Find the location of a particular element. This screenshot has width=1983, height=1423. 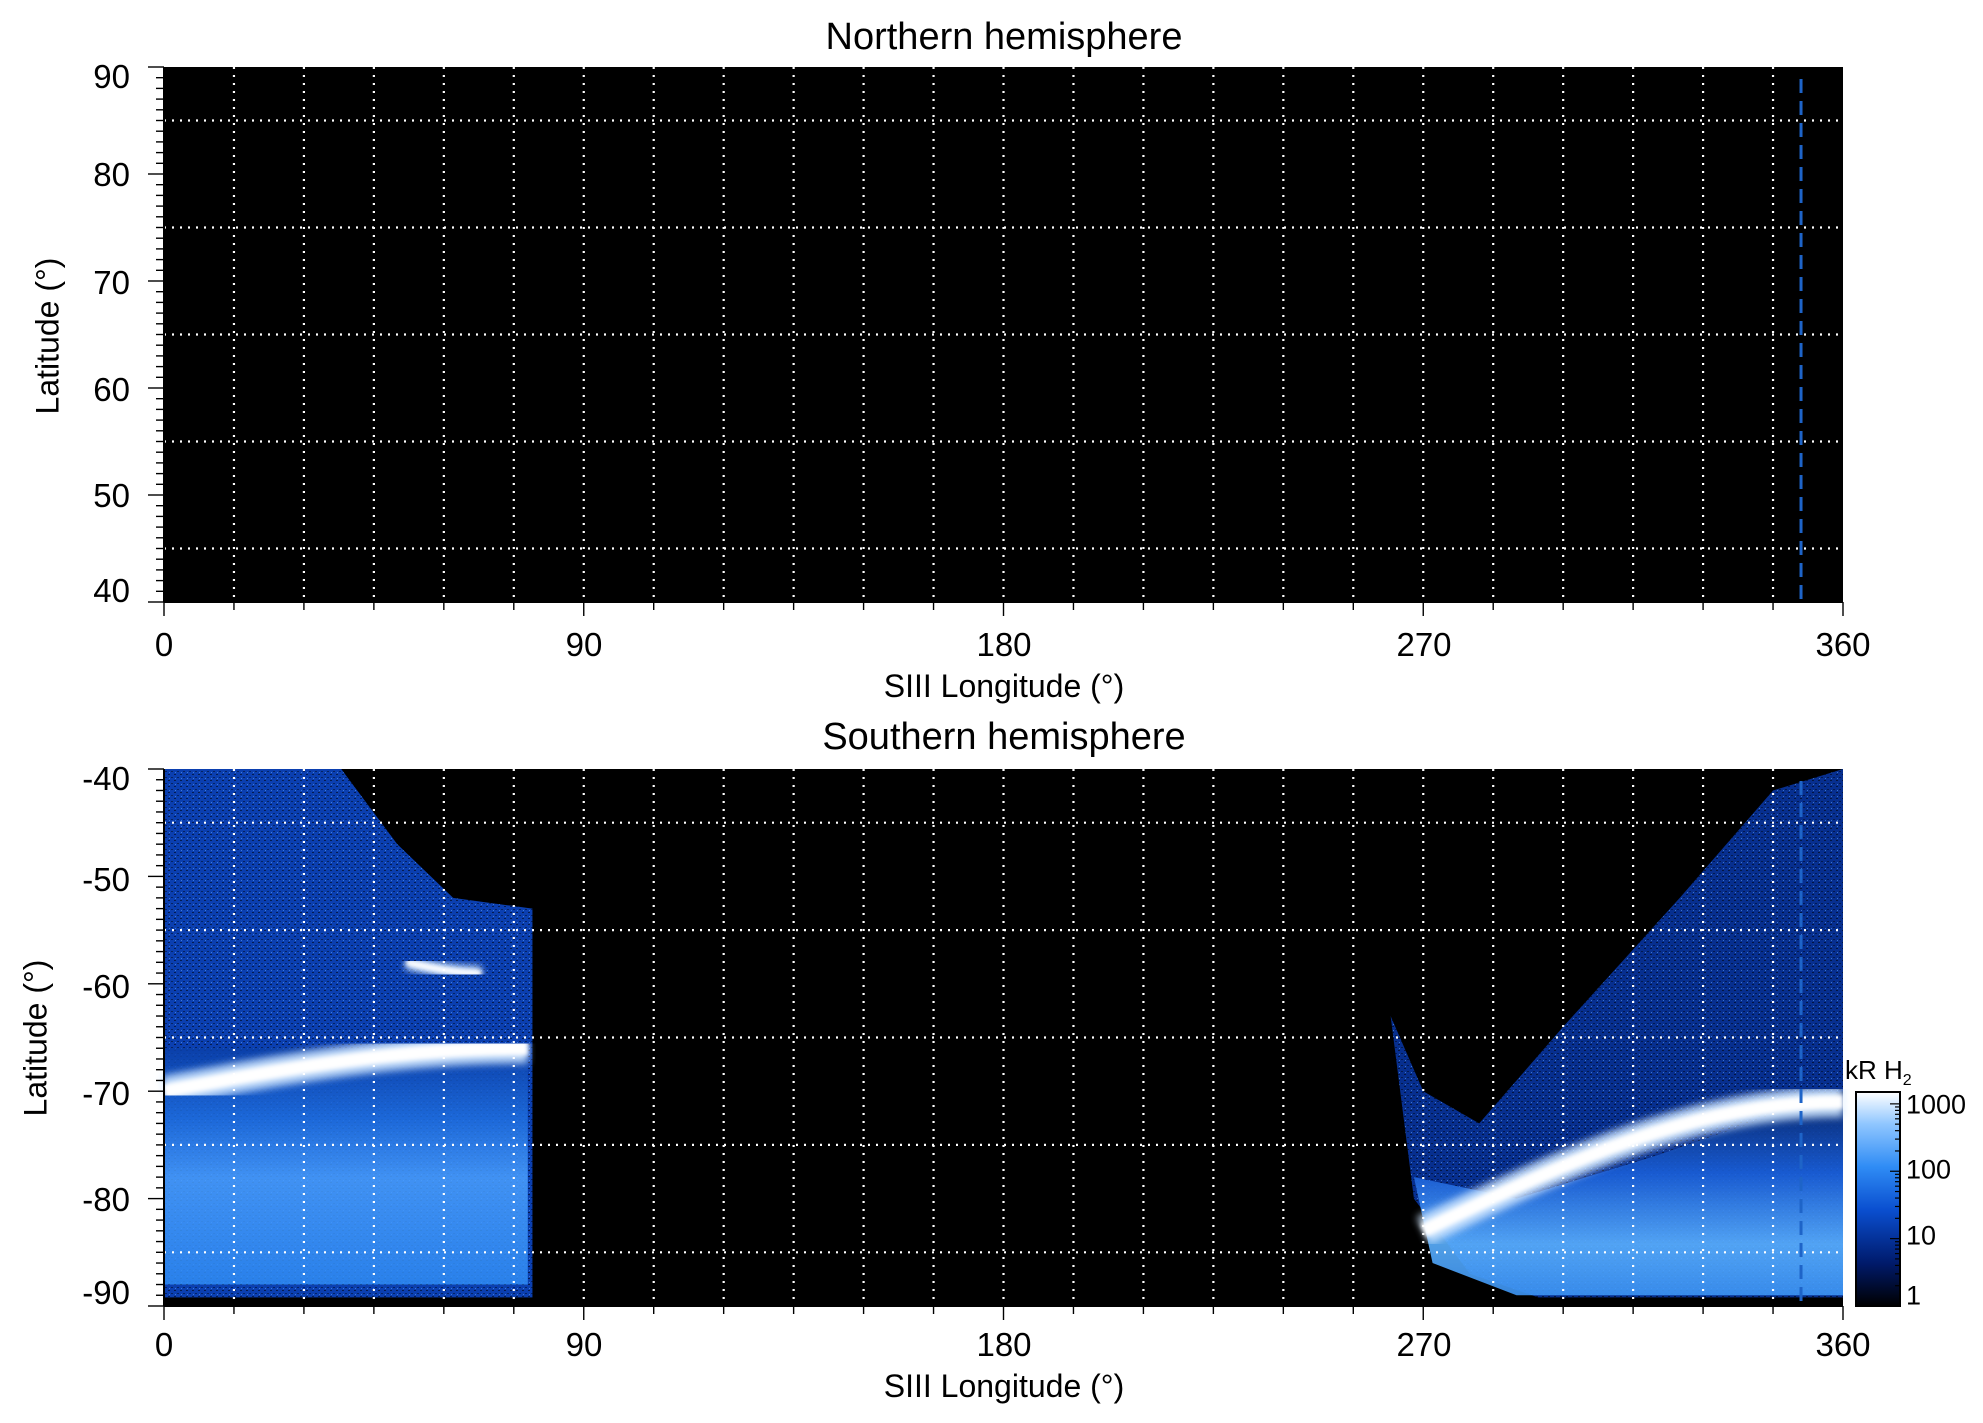

north-y-tick-50: 50 is located at coordinates (111, 495).